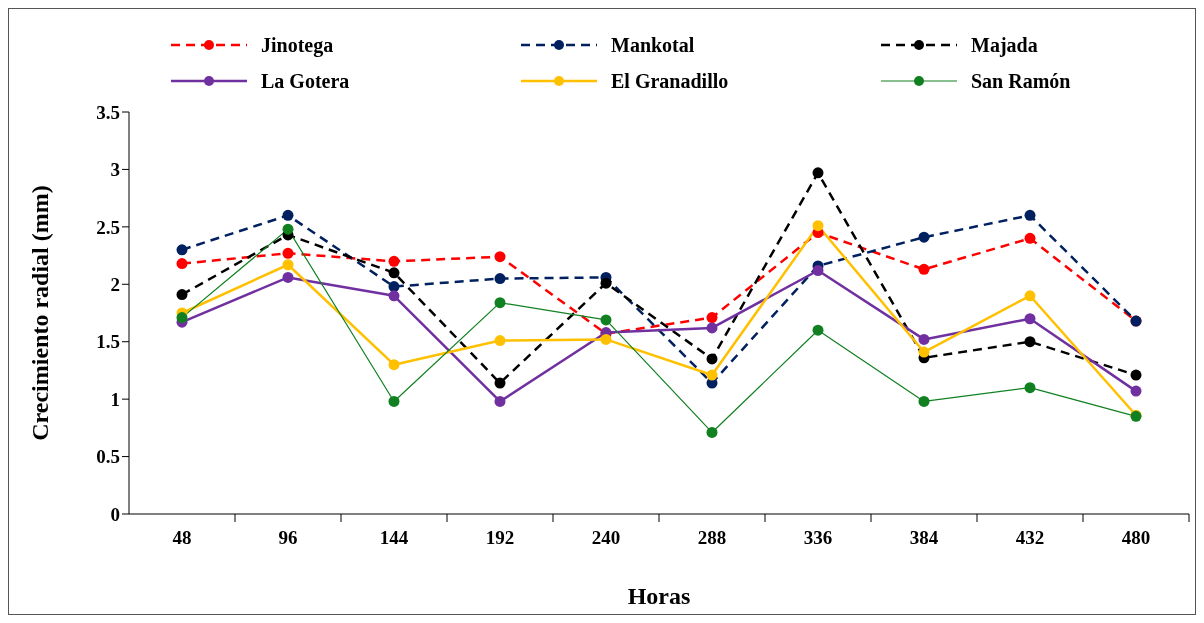  I want to click on legend-label: Majada, so click(1004, 45).